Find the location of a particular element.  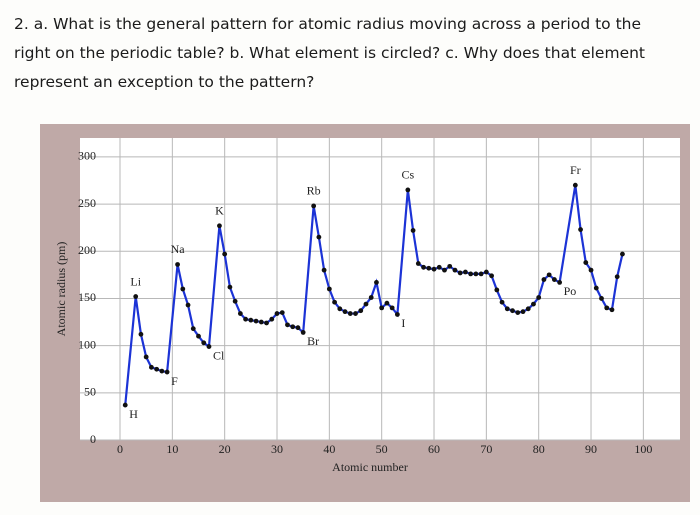

x-tick-label: 0 is located at coordinates (120, 449).